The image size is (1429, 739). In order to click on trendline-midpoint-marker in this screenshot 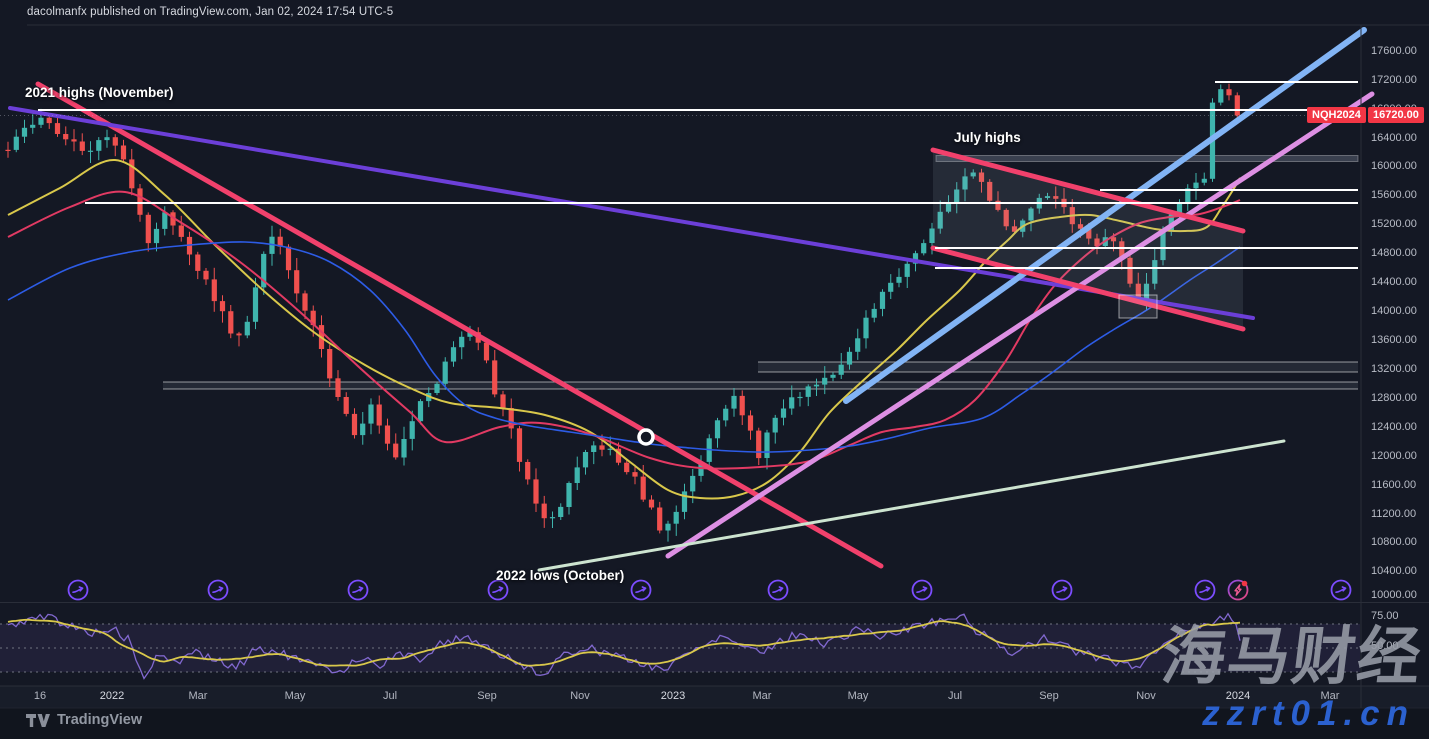, I will do `click(646, 437)`.